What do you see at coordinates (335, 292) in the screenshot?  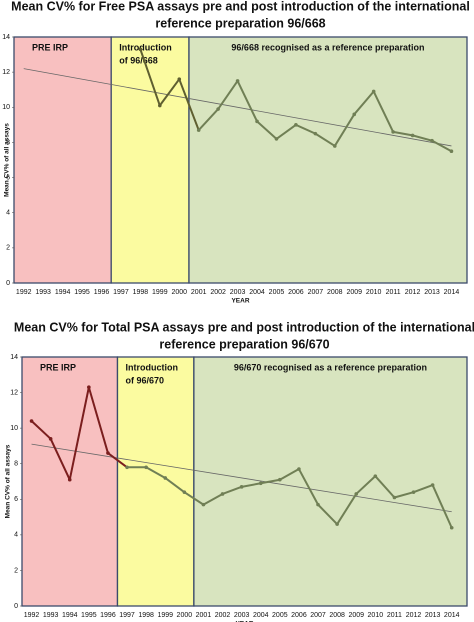 I see `x-tick-label: 2008` at bounding box center [335, 292].